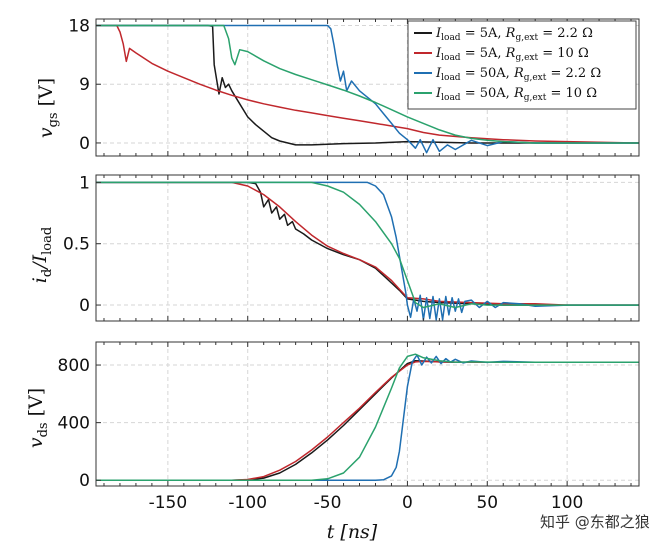 This screenshot has width=666, height=555. Describe the element at coordinates (514, 34) in the screenshot. I see `legend-entry-label: Iload = 5A, Rg,ext = 2.2 Ω` at that location.